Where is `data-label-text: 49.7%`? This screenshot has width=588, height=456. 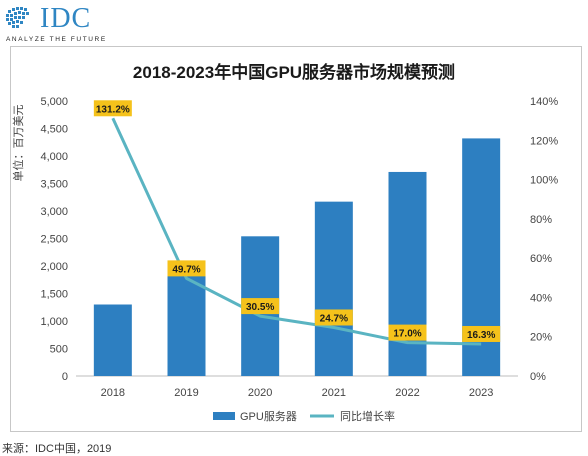 data-label-text: 49.7% is located at coordinates (186, 269).